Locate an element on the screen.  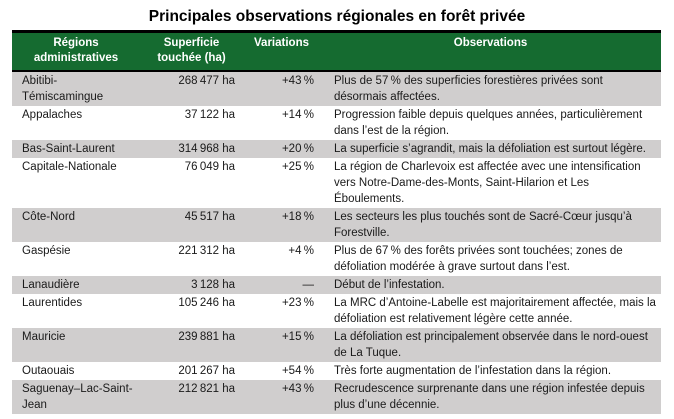
column-header-observations: Observations is located at coordinates (490, 51).